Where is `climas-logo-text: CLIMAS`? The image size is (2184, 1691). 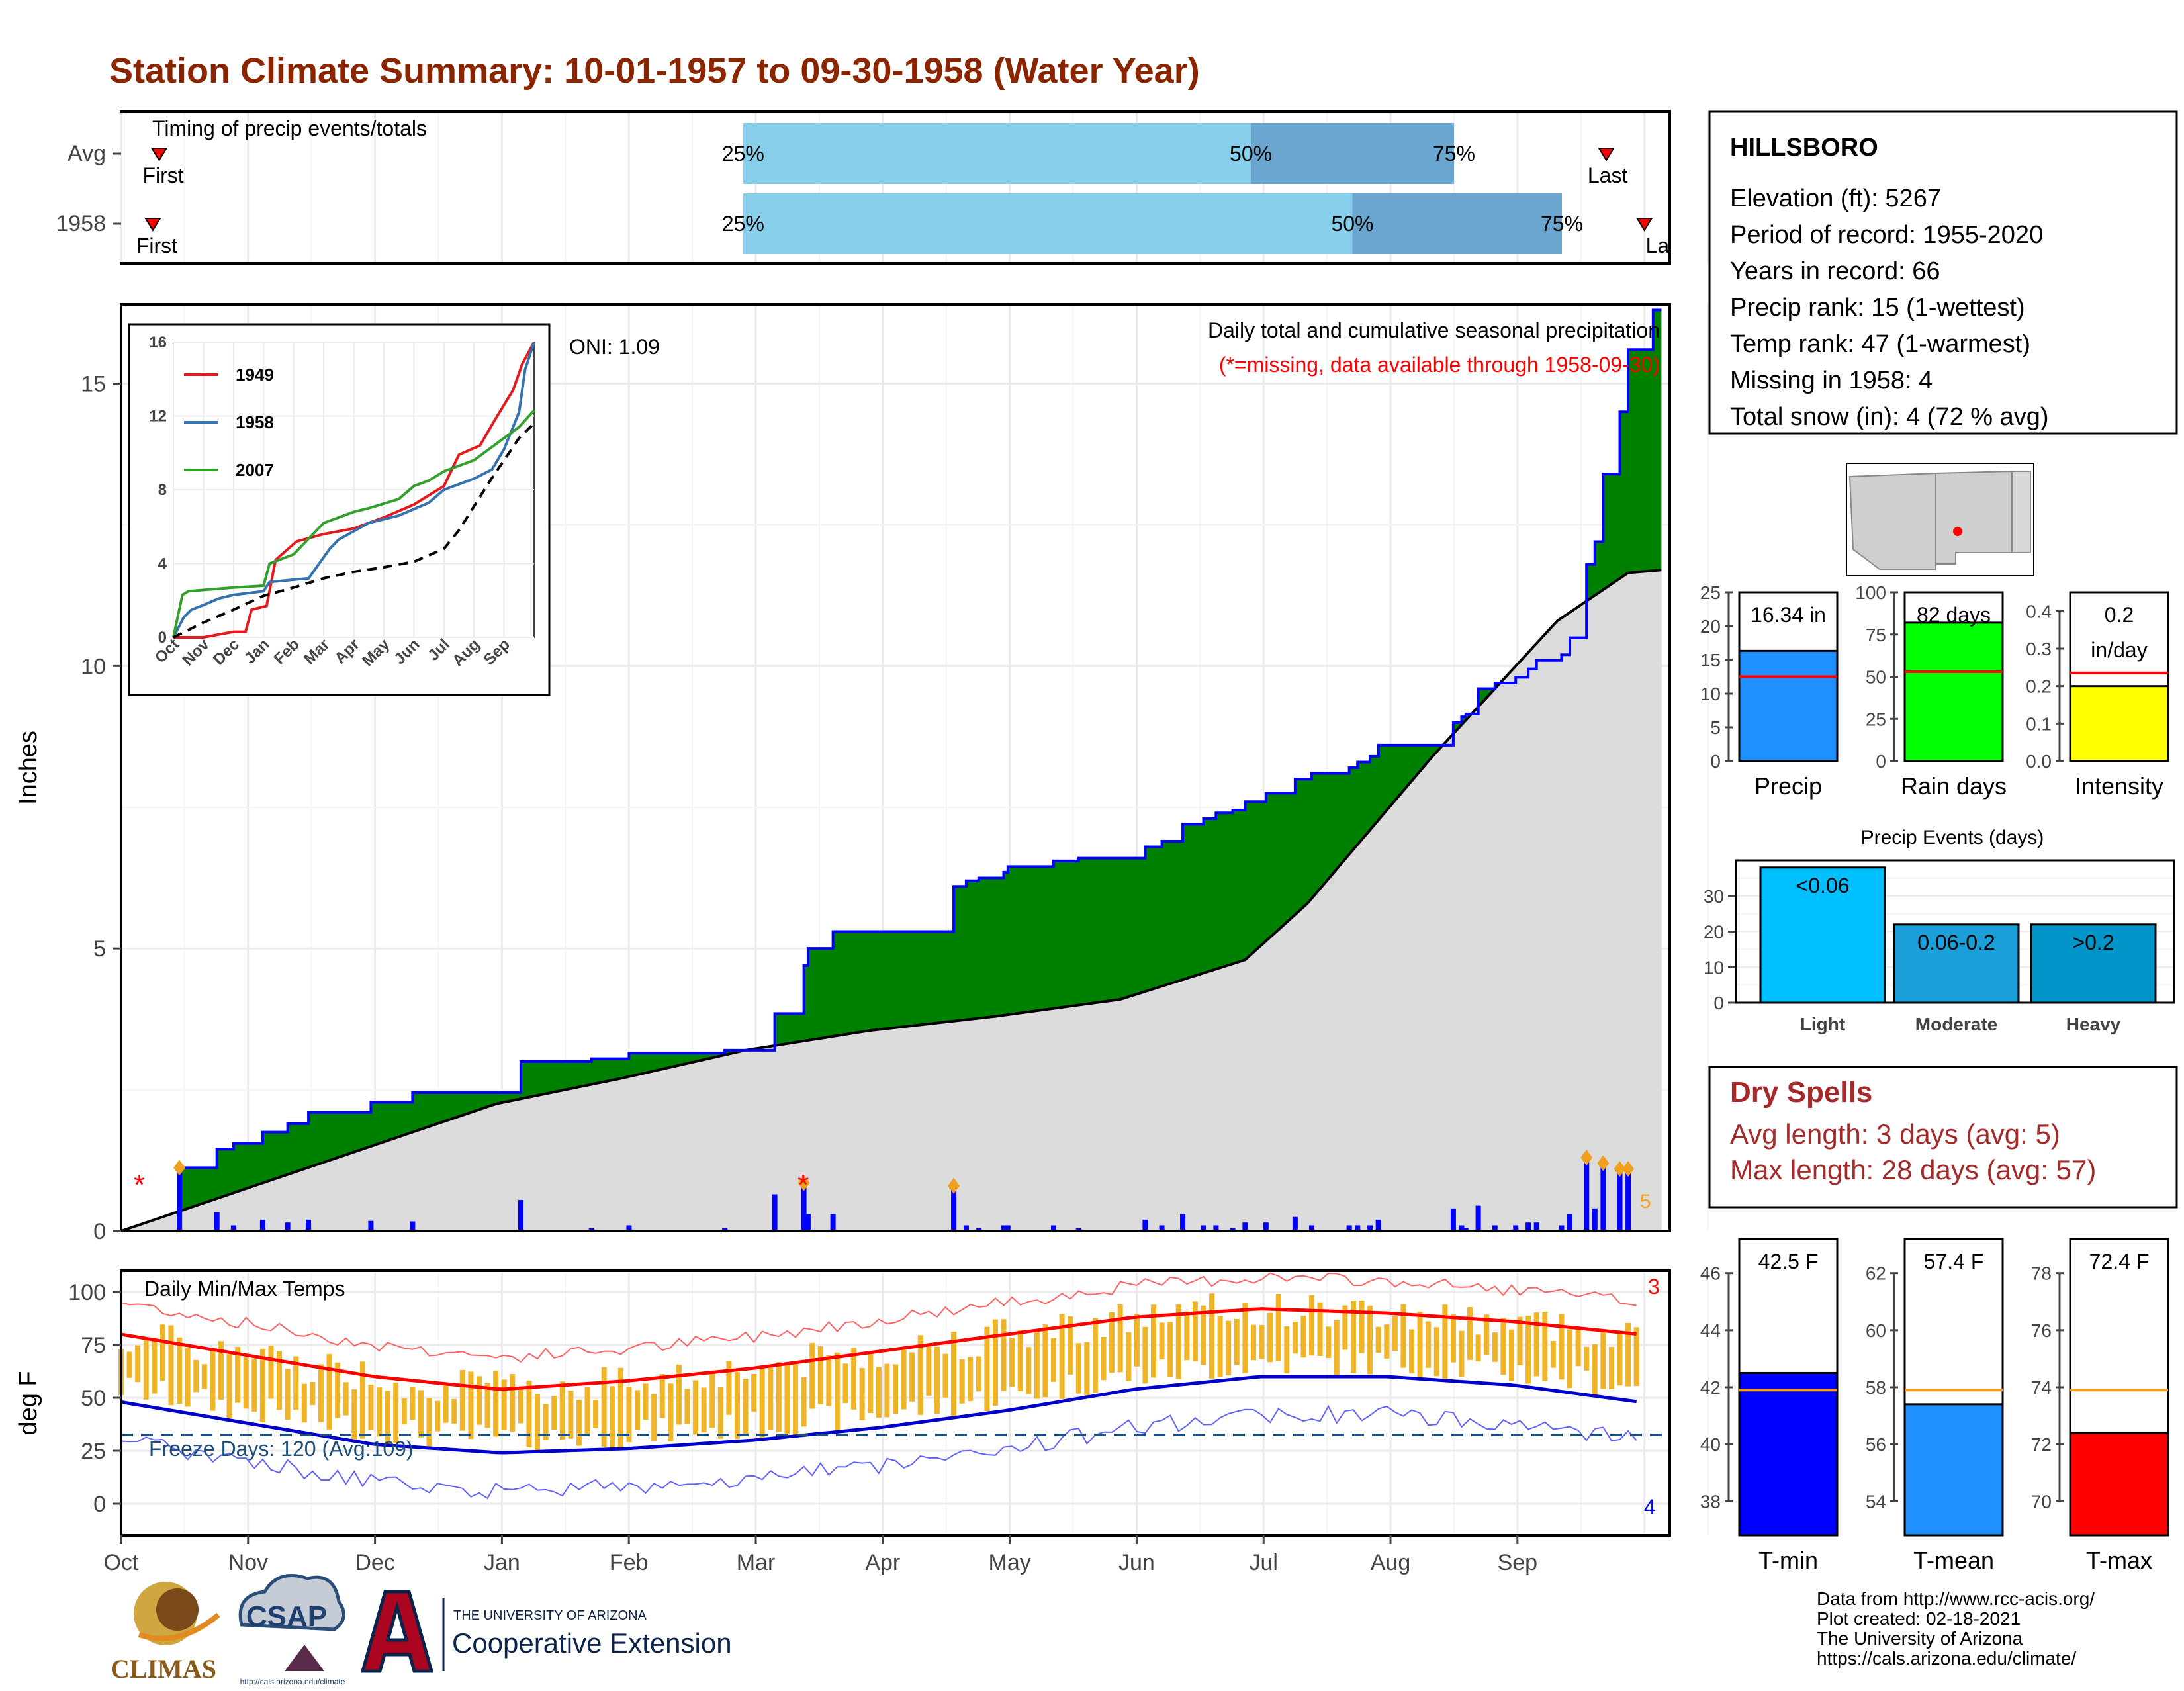
climas-logo-text: CLIMAS is located at coordinates (163, 1669).